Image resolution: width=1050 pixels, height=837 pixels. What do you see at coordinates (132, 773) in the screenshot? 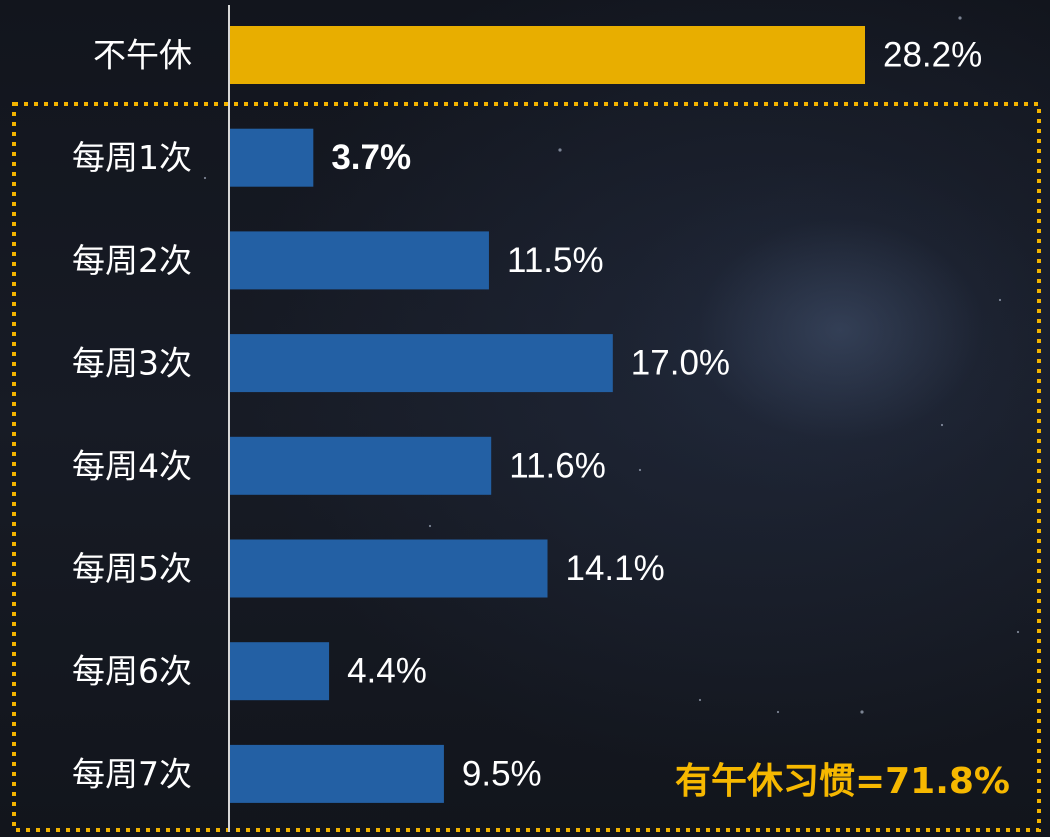
I see `category-label: 每周7次` at bounding box center [132, 773].